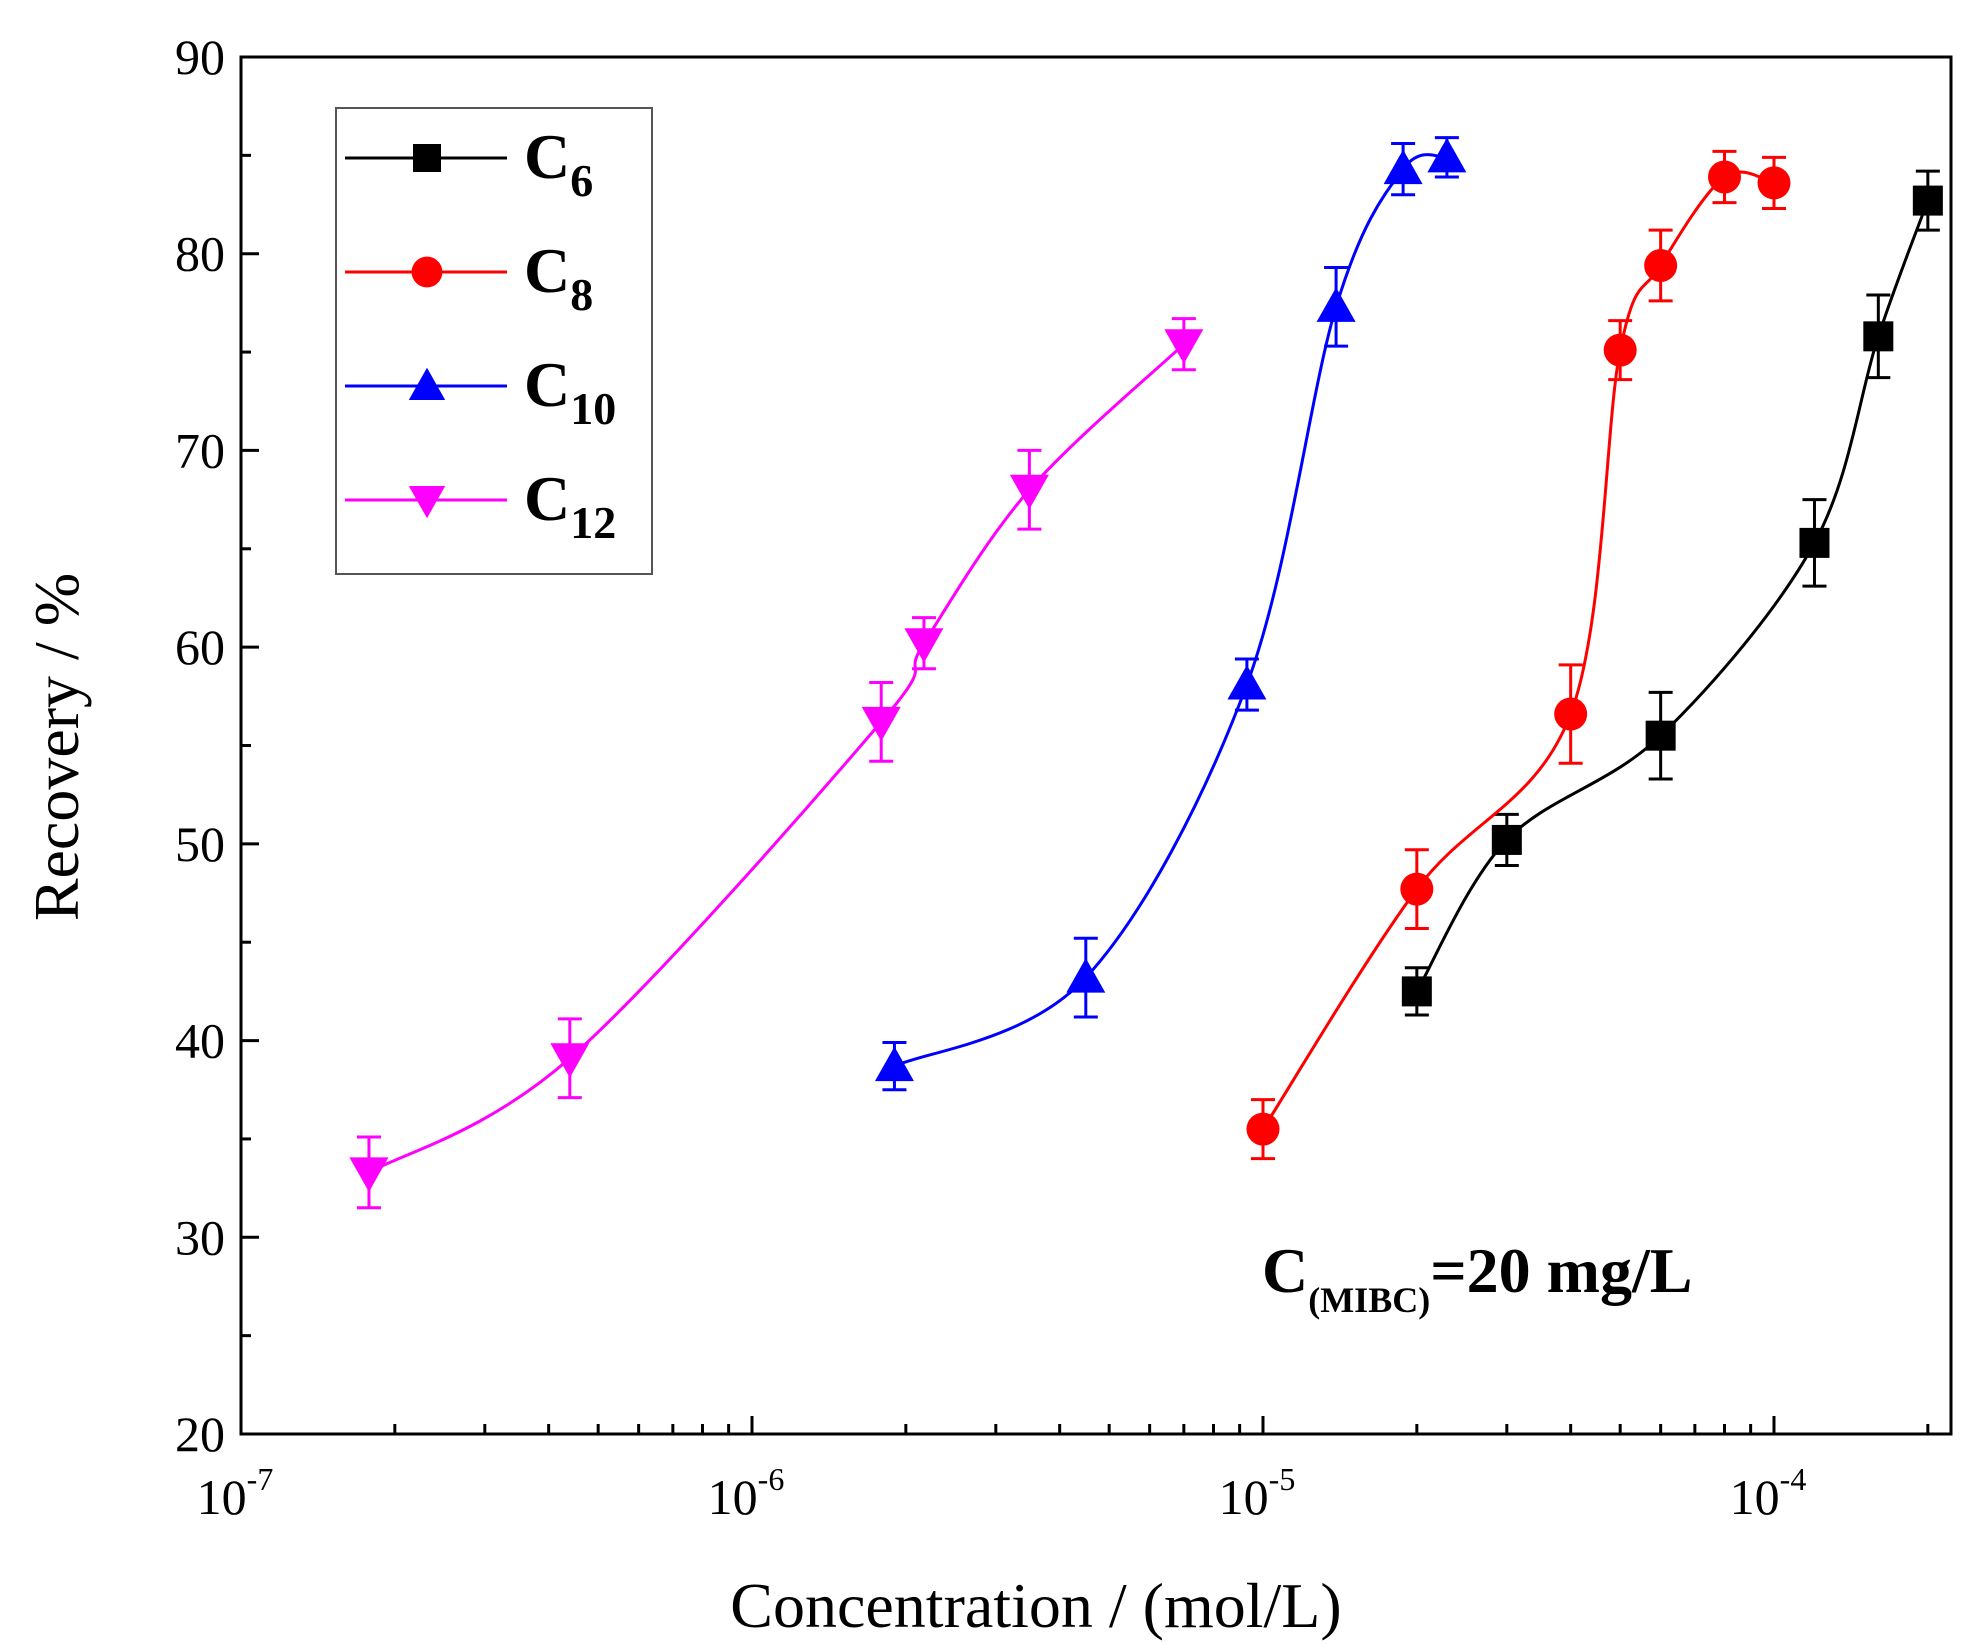  What do you see at coordinates (200, 450) in the screenshot?
I see `y-tick-label: 70` at bounding box center [200, 450].